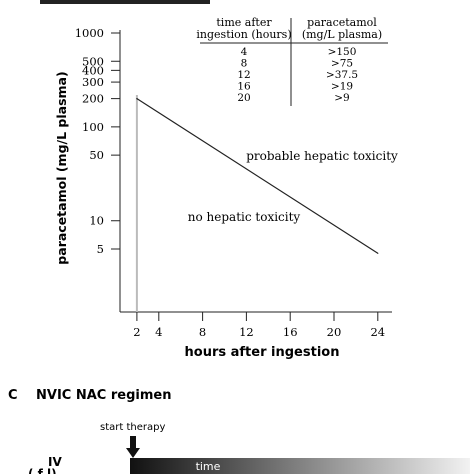 This screenshot has height=474, width=474. What do you see at coordinates (243, 75) in the screenshot?
I see `table-cell-time: 12` at bounding box center [243, 75].